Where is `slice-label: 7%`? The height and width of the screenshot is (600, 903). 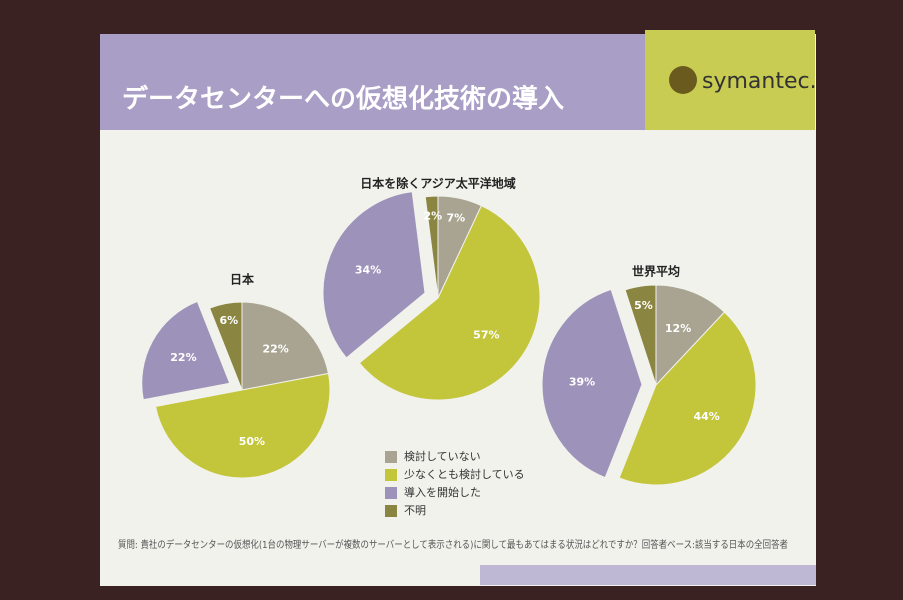
slice-label: 7% is located at coordinates (455, 217).